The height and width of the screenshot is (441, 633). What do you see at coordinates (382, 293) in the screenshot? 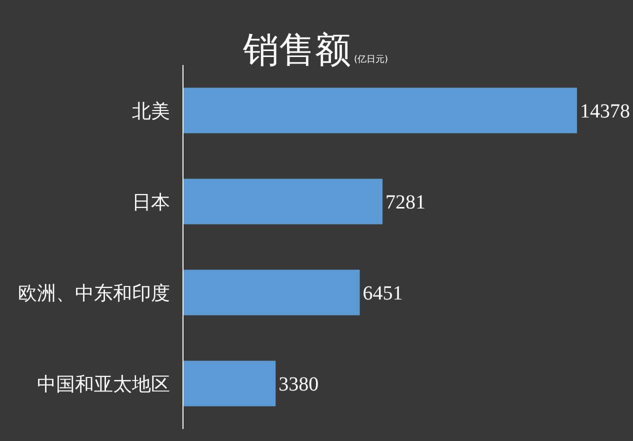
I see `data-label: 6451` at bounding box center [382, 293].